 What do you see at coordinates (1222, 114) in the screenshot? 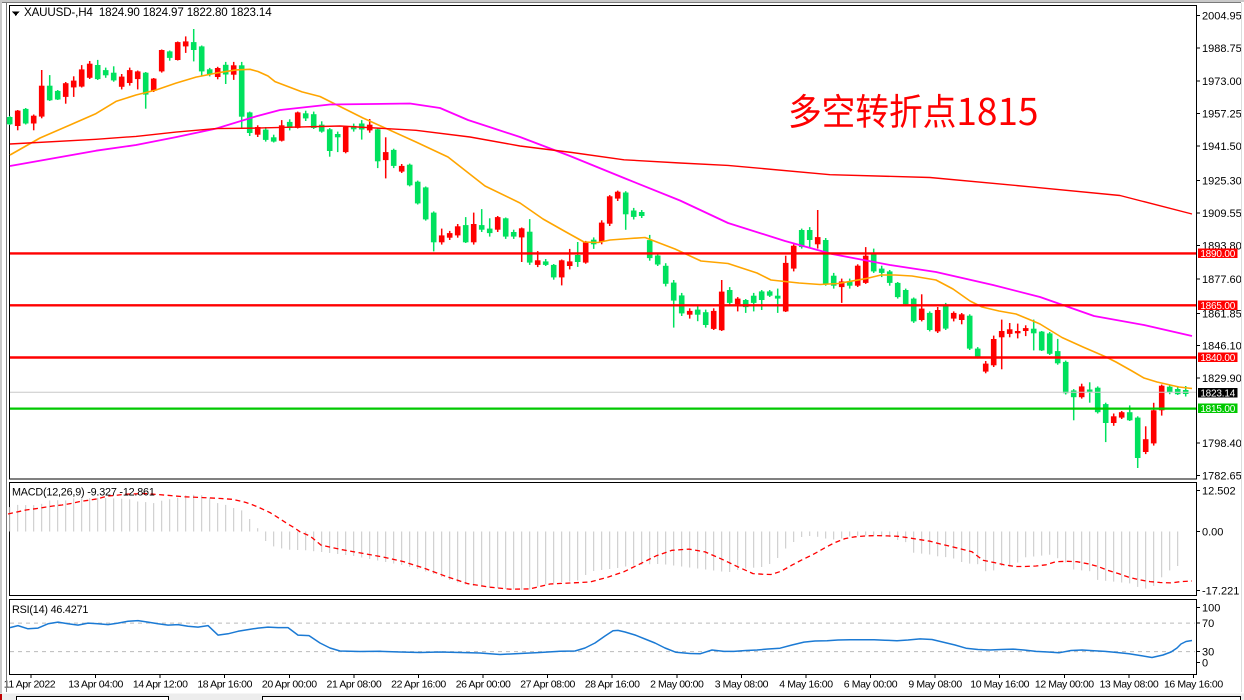
I see `svg-text: 1957.25` at bounding box center [1222, 114].